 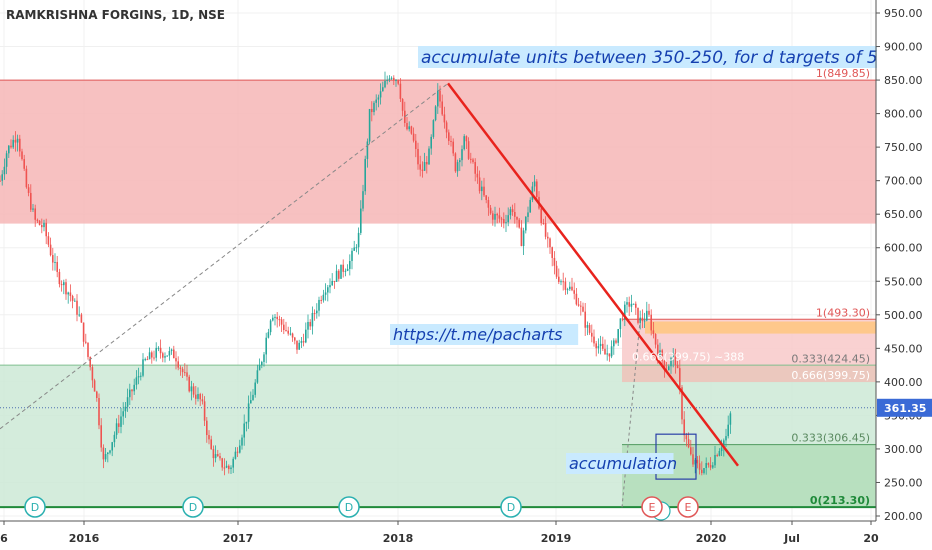 What do you see at coordinates (903, 13) in the screenshot?
I see `y-tick-label: 950.00` at bounding box center [903, 13].